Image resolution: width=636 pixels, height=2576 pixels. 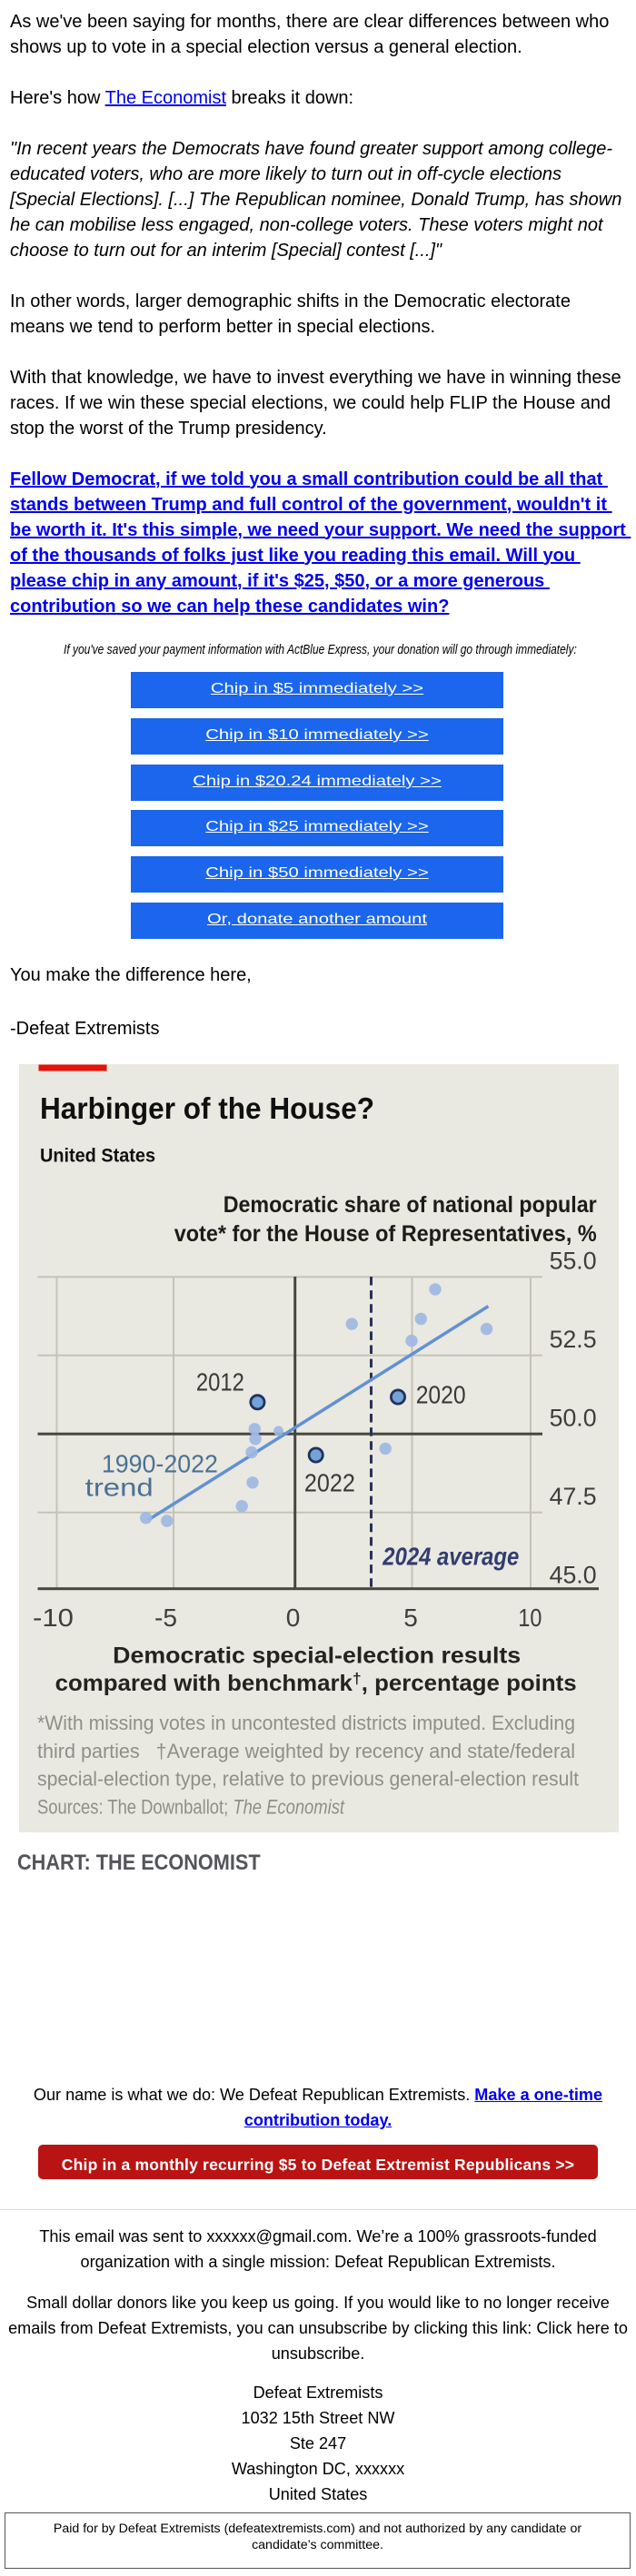 I want to click on svg-text: 2022, so click(x=329, y=1482).